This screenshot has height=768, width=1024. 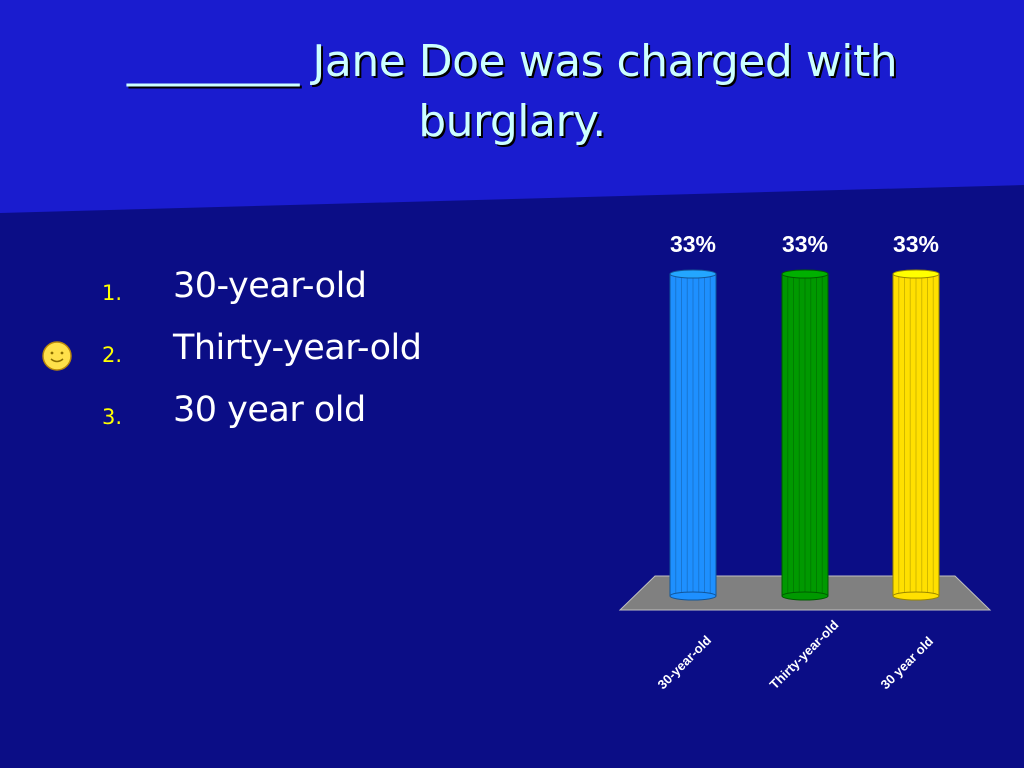 I want to click on answer-item-1: 1. 30-year-old, so click(x=300, y=295).